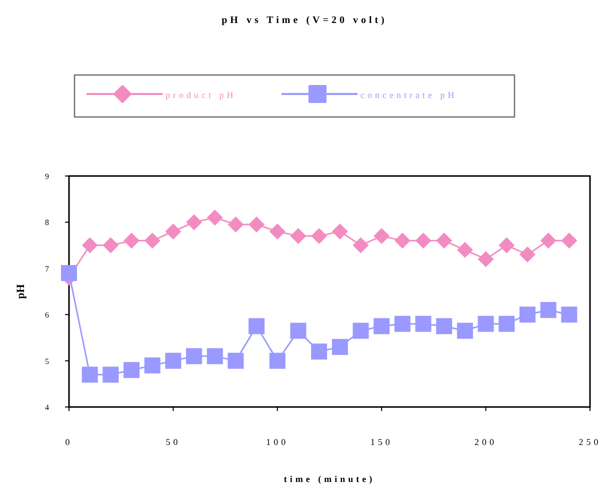  I want to click on text: product pH, so click(201, 95).